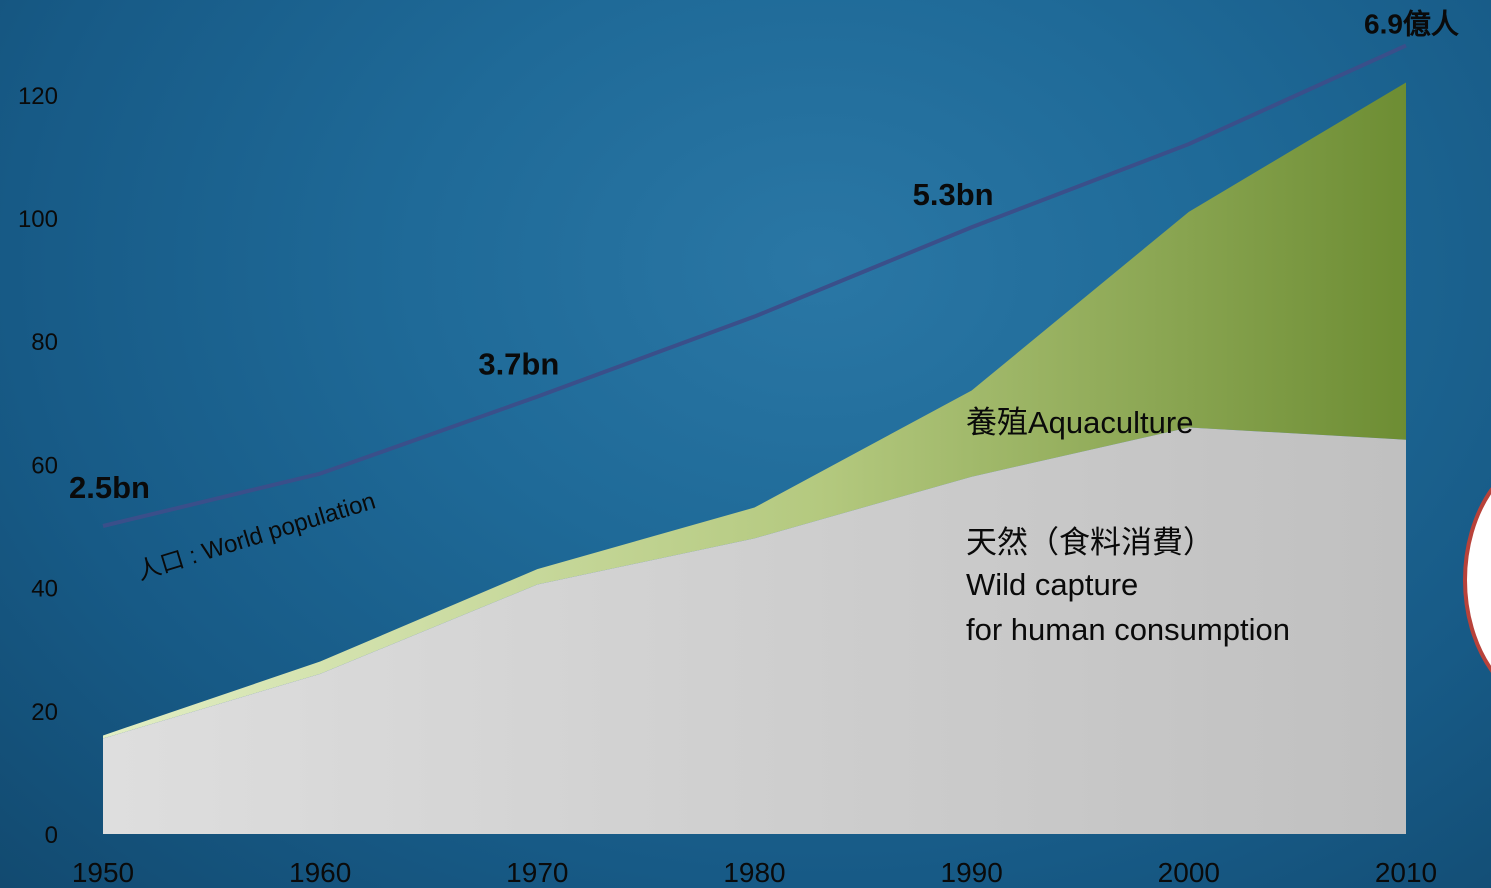 The height and width of the screenshot is (888, 1491). Describe the element at coordinates (44, 465) in the screenshot. I see `y-tick-label: 60` at that location.